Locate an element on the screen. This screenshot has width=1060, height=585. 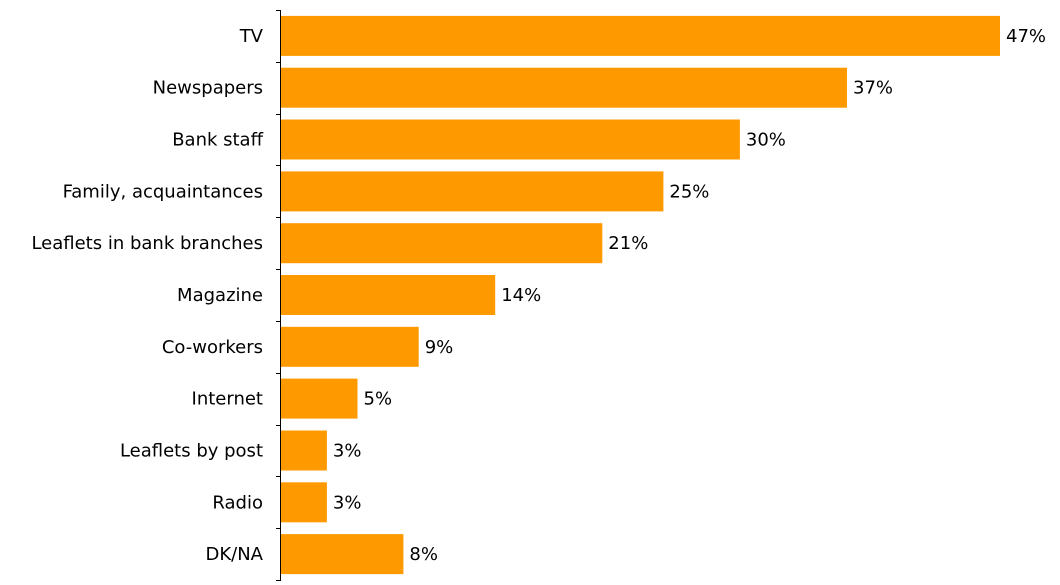
value-label-4: 21% is located at coordinates (628, 243).